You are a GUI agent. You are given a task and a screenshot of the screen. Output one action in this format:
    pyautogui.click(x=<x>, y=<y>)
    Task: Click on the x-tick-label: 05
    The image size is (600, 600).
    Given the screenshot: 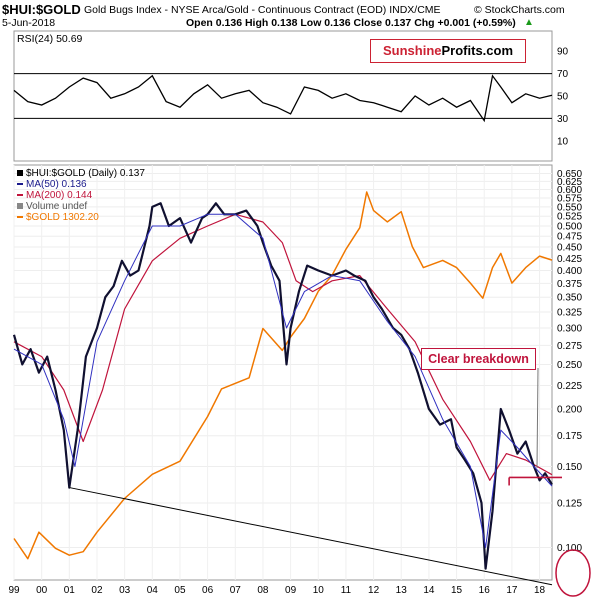 What is the action you would take?
    pyautogui.click(x=180, y=590)
    